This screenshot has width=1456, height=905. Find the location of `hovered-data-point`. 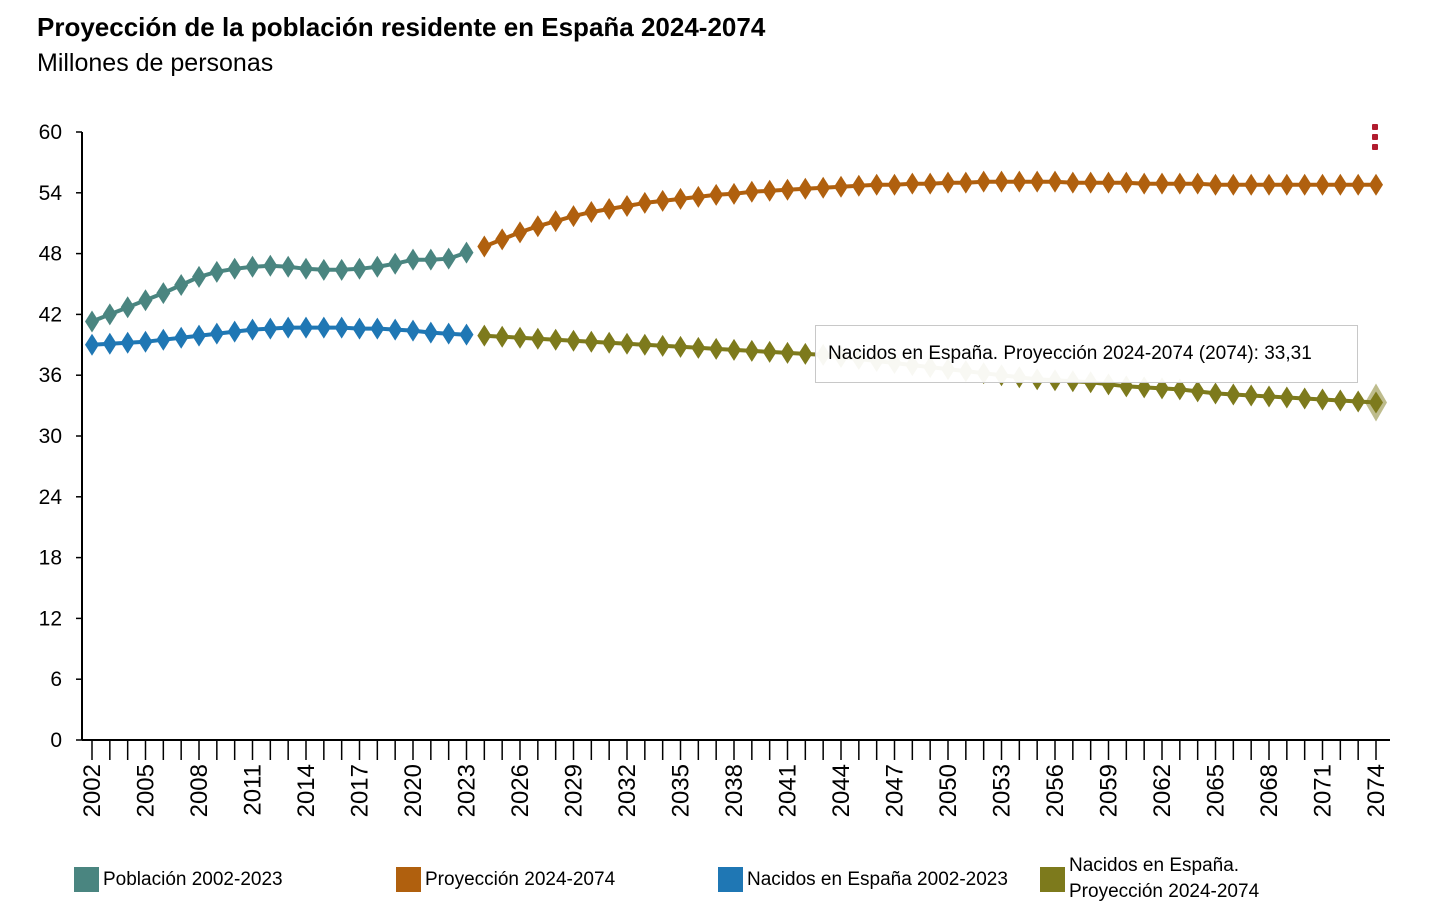

hovered-data-point is located at coordinates (1376, 402).